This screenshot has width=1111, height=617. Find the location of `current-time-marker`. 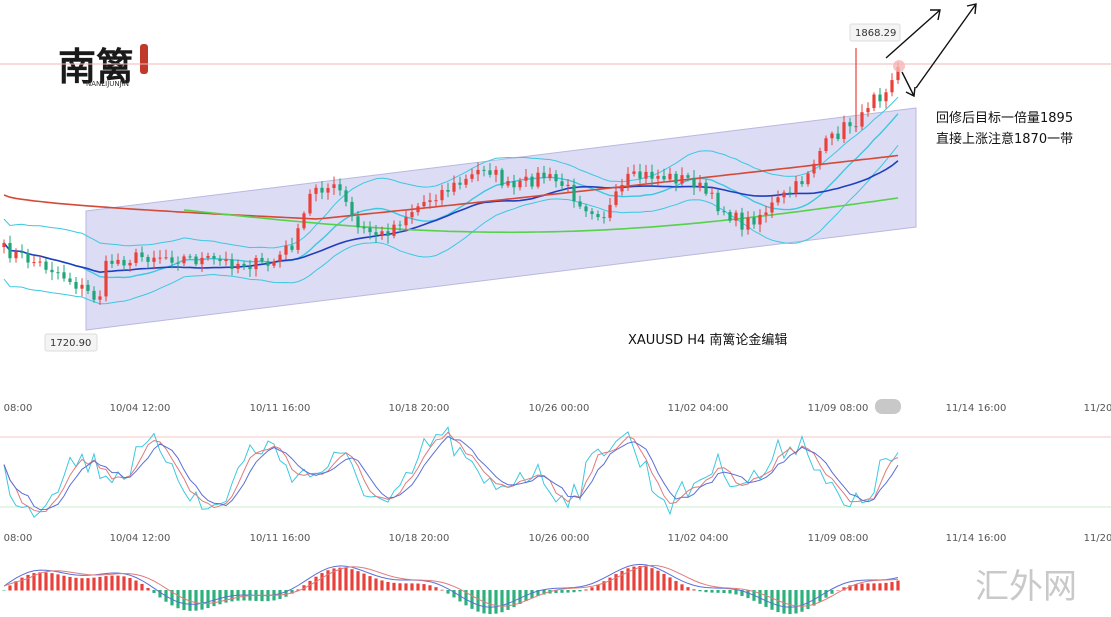

current-time-marker is located at coordinates (888, 406).